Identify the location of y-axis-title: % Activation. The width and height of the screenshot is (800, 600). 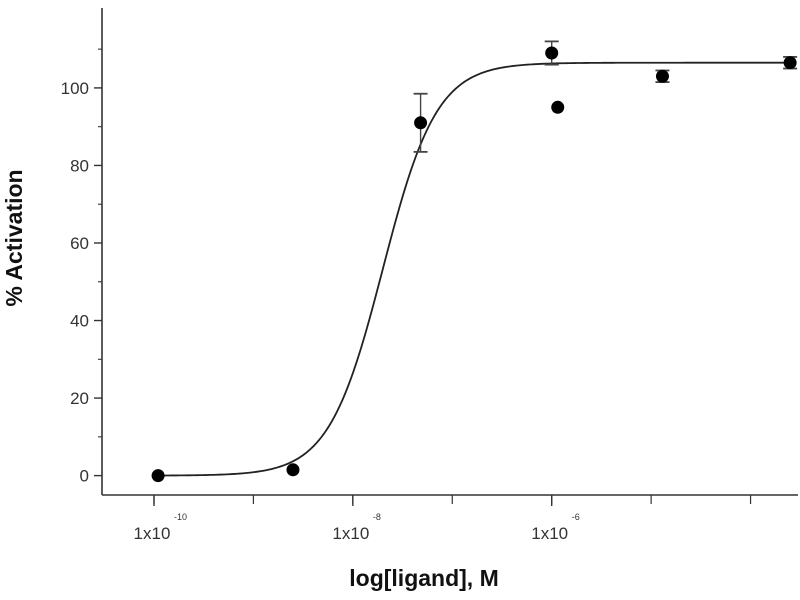
(14, 237).